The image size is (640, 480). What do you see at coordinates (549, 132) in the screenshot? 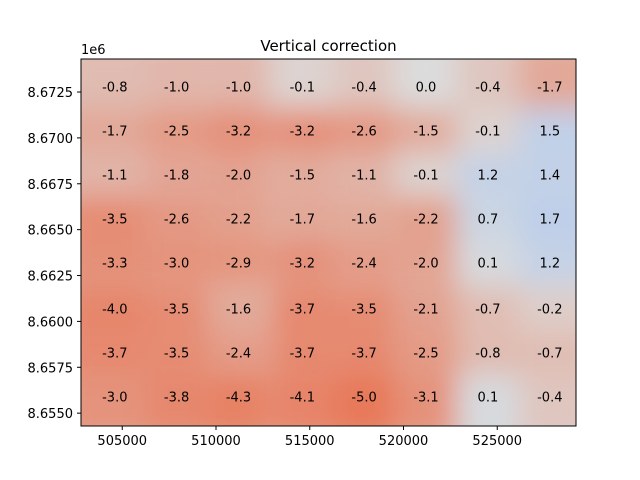
I see `cell-value-label: 1.5` at bounding box center [549, 132].